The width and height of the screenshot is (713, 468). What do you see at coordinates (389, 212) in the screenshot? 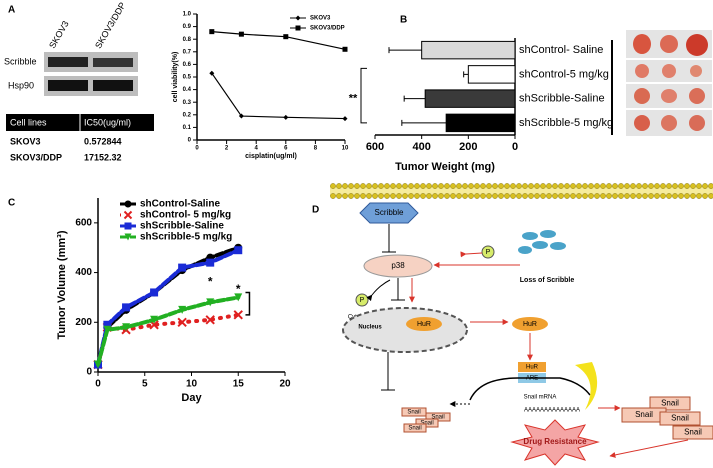
I see `node-label: Scribble` at bounding box center [389, 212].